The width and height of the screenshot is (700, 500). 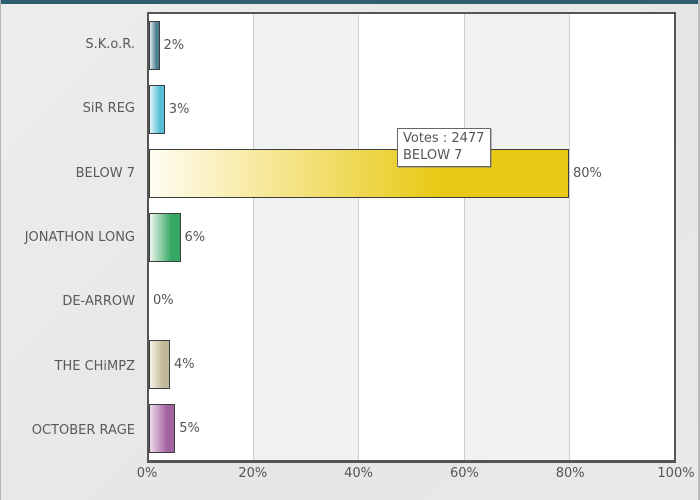 I want to click on value-label: 2%, so click(x=174, y=46).